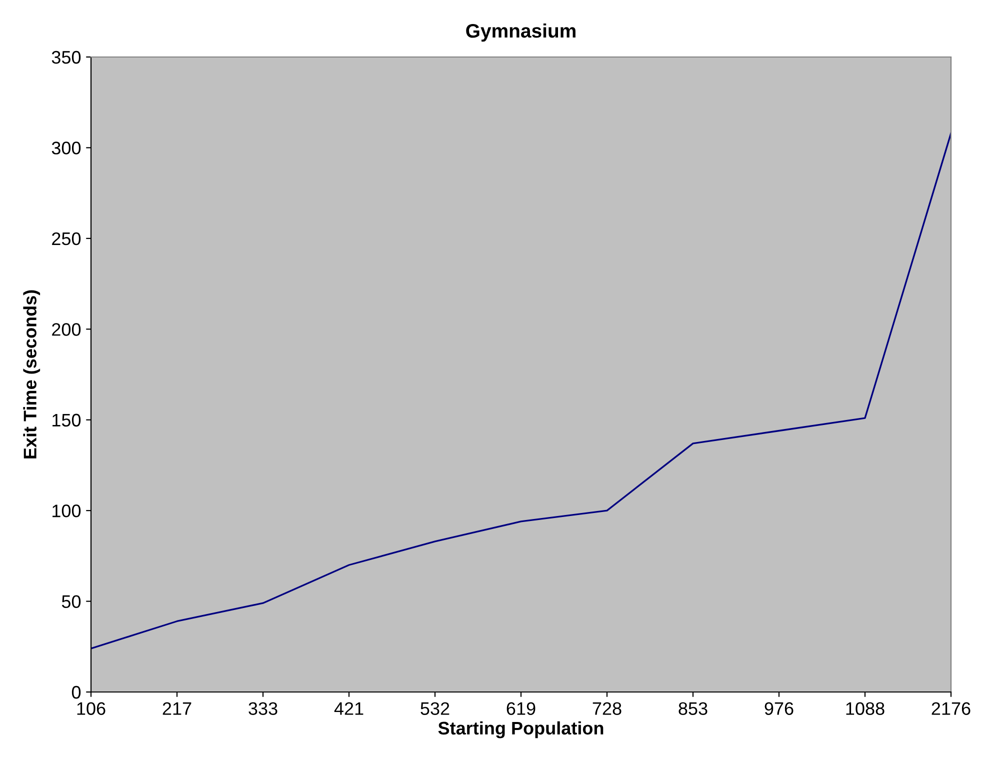 This screenshot has height=770, width=982. I want to click on x-tick-label: 532, so click(435, 708).